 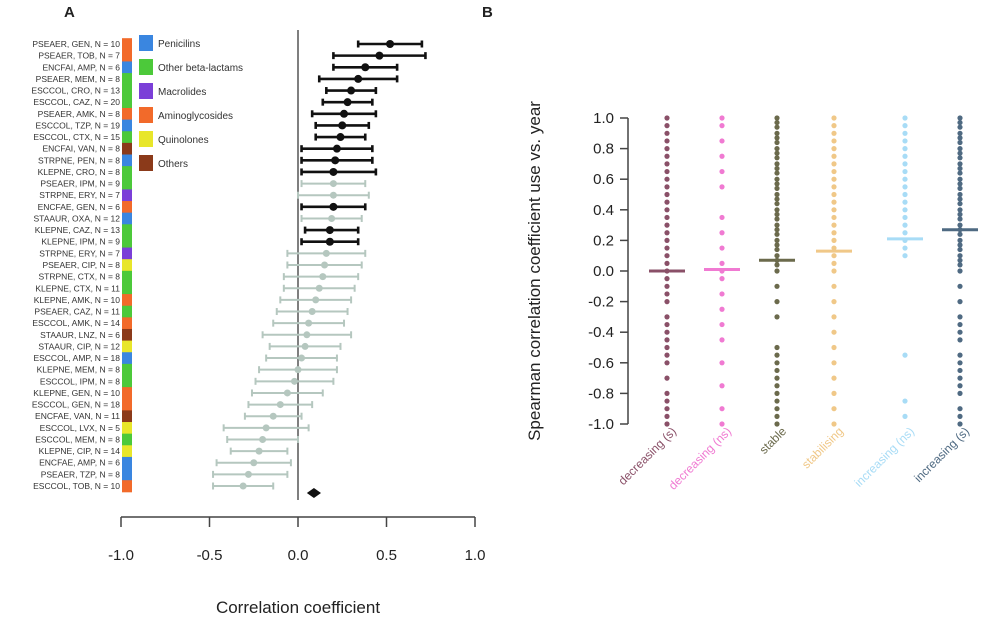 I want to click on b-y-tick-label: -0.2, so click(x=601, y=302).